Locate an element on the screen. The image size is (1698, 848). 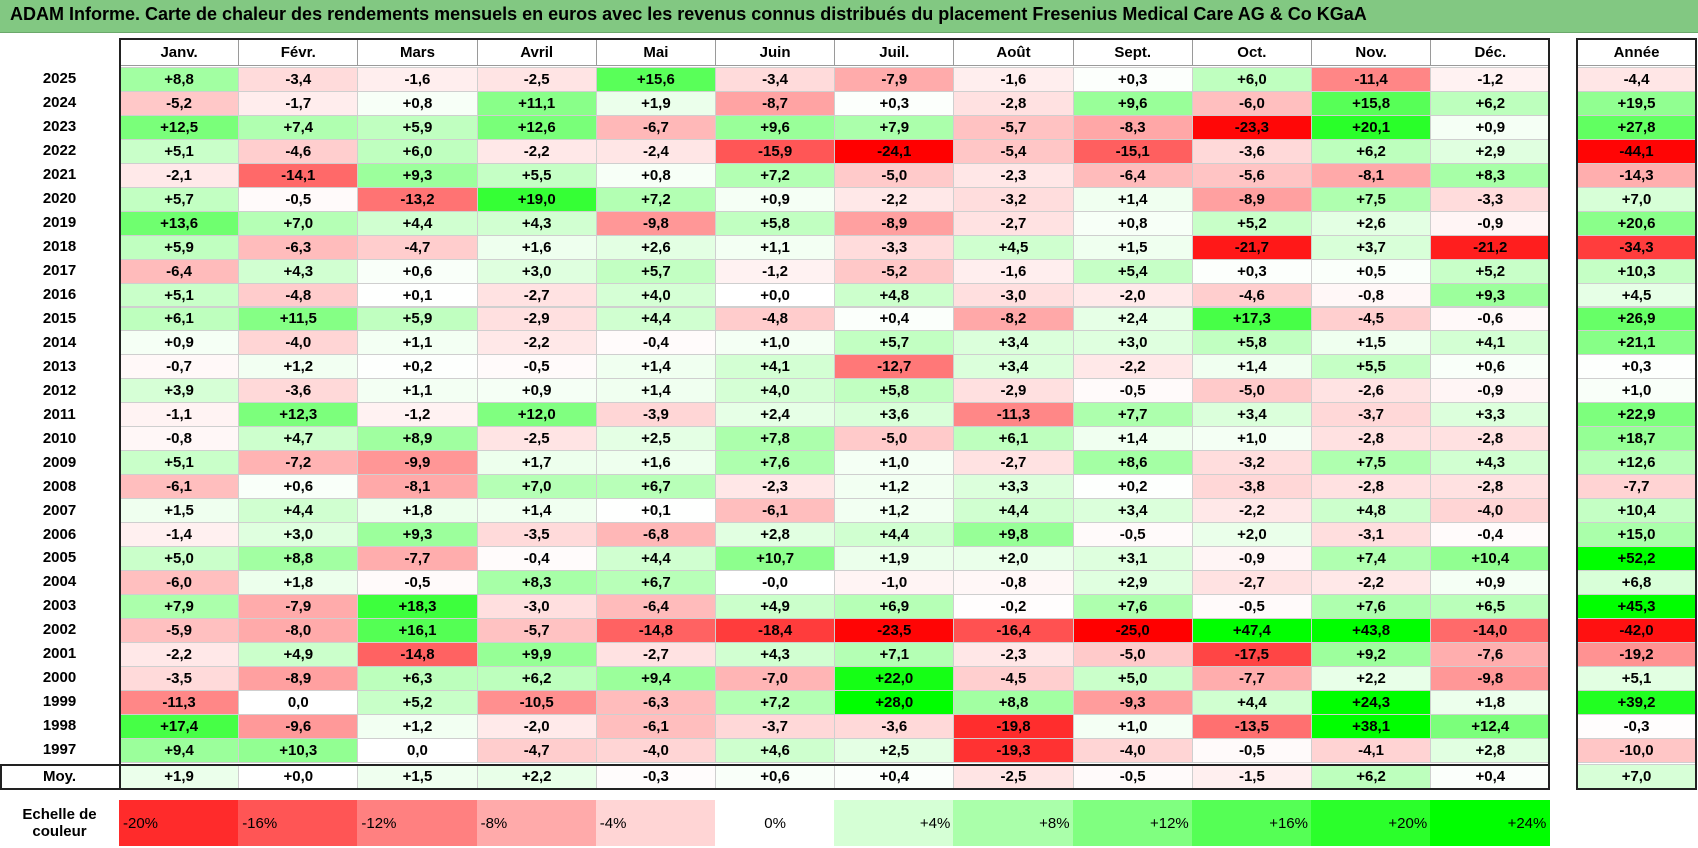
color-scale-swatch: +24% is located at coordinates (1490, 823).